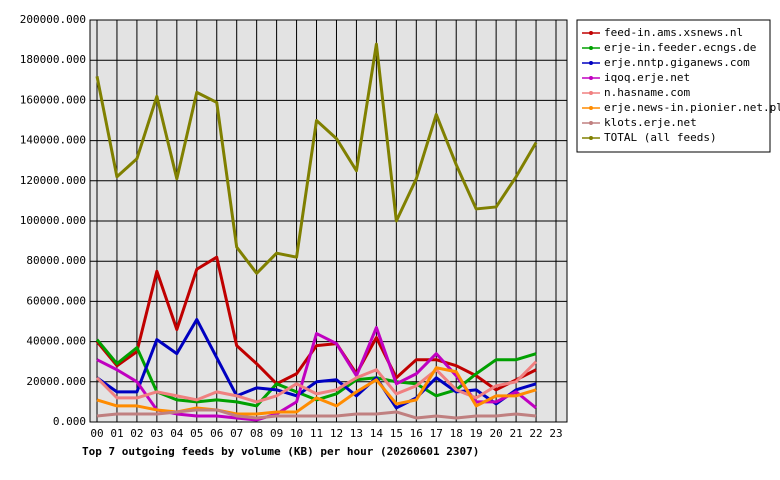 This screenshot has width=780, height=480. What do you see at coordinates (677, 62) in the screenshot?
I see `legend-label: erje.nntp.giganews.com` at bounding box center [677, 62].